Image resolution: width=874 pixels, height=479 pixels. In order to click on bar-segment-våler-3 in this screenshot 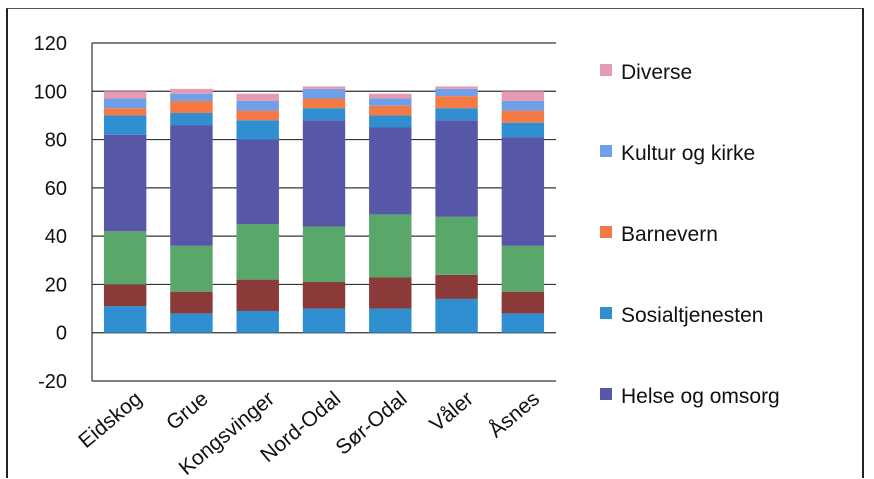, I will do `click(456, 168)`.